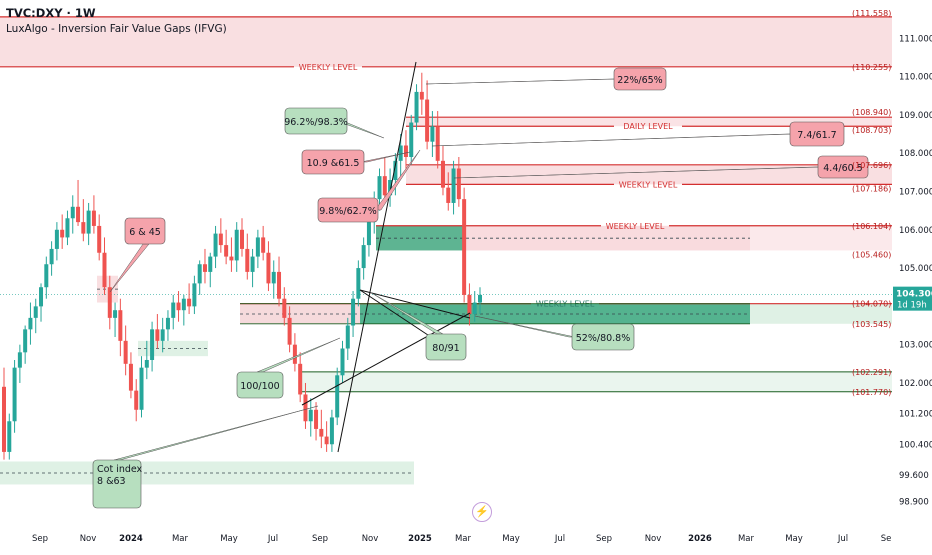  What do you see at coordinates (463, 539) in the screenshot?
I see `x-tick-label: Mar` at bounding box center [463, 539].